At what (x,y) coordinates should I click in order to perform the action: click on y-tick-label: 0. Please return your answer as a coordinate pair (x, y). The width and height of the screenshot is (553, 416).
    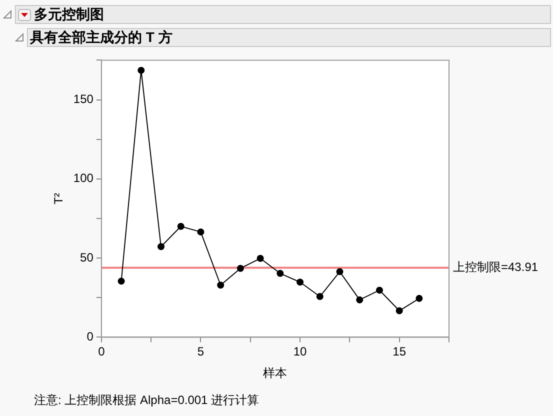
    Looking at the image, I should click on (90, 337).